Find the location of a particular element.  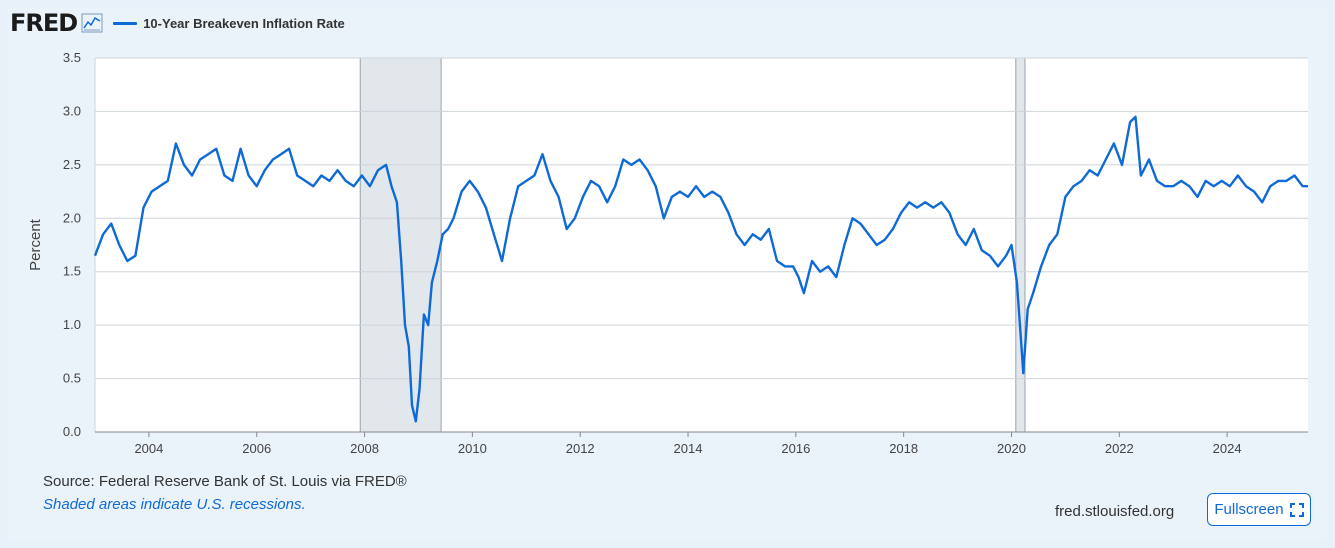

legend: 10-Year Breakeven Inflation Rate is located at coordinates (229, 23).